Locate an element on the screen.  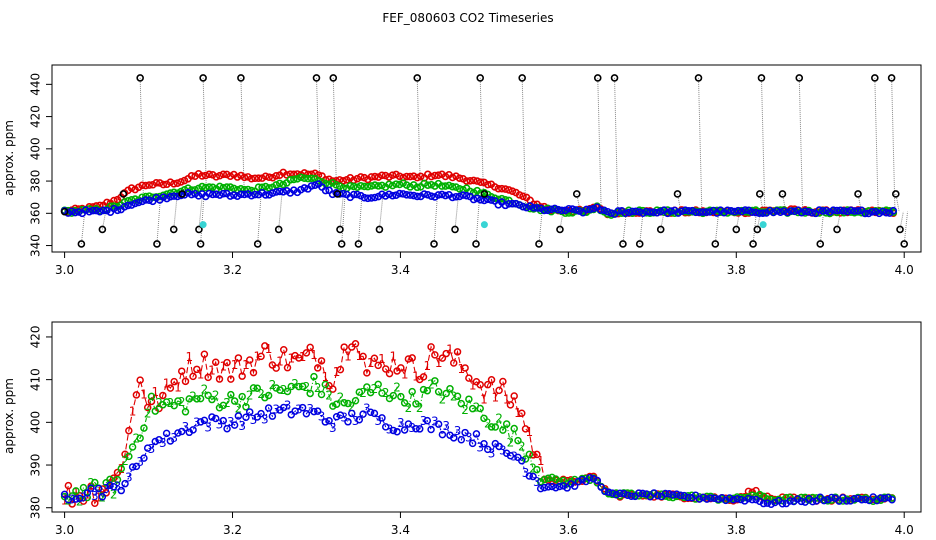
y-tick-label: 340 is located at coordinates (36, 245).